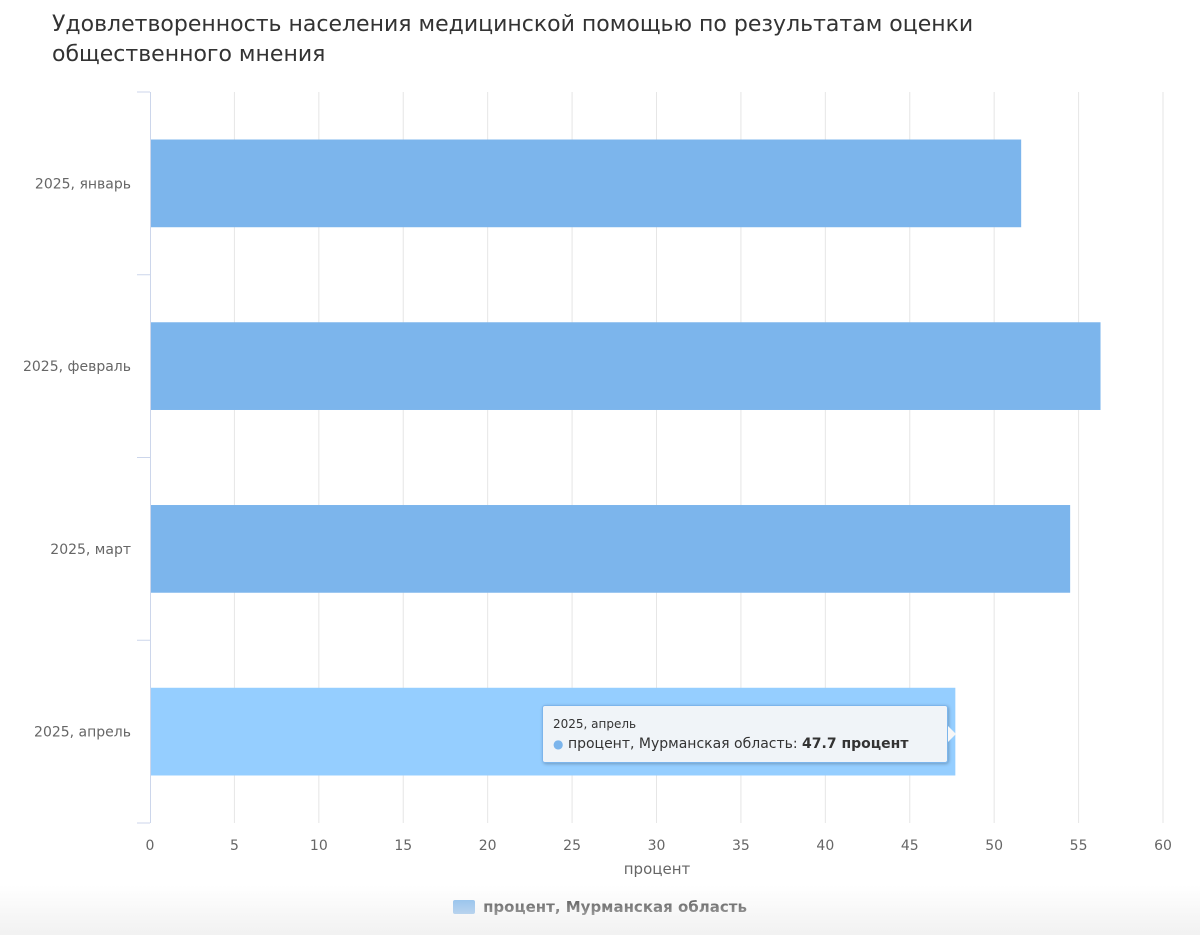 This screenshot has width=1200, height=935. I want to click on tooltip-series-label: процент, Мурманская область:, so click(685, 744).